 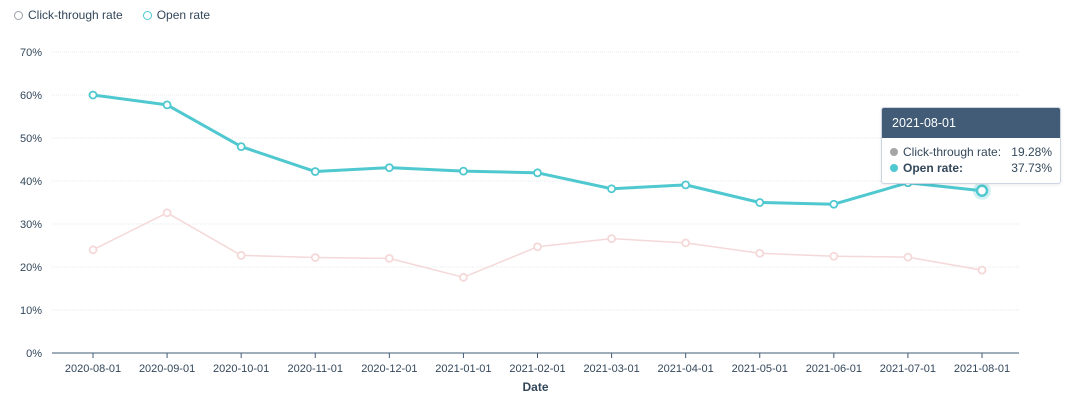 I want to click on tooltip-date: 2021-08-01, so click(x=971, y=123).